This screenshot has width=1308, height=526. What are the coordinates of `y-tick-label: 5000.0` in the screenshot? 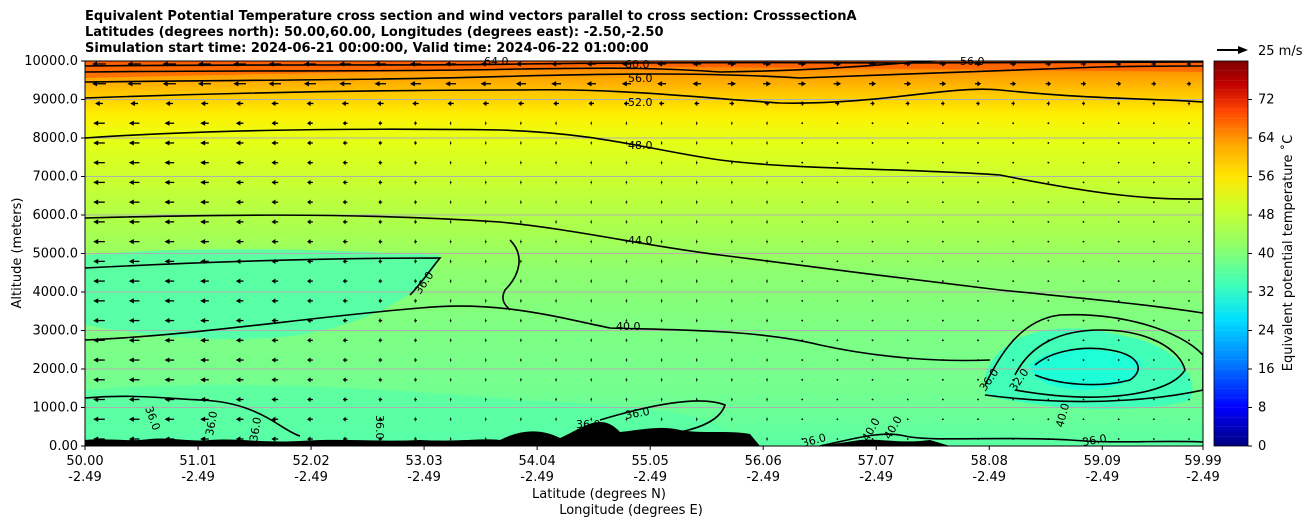 It's located at (56, 254).